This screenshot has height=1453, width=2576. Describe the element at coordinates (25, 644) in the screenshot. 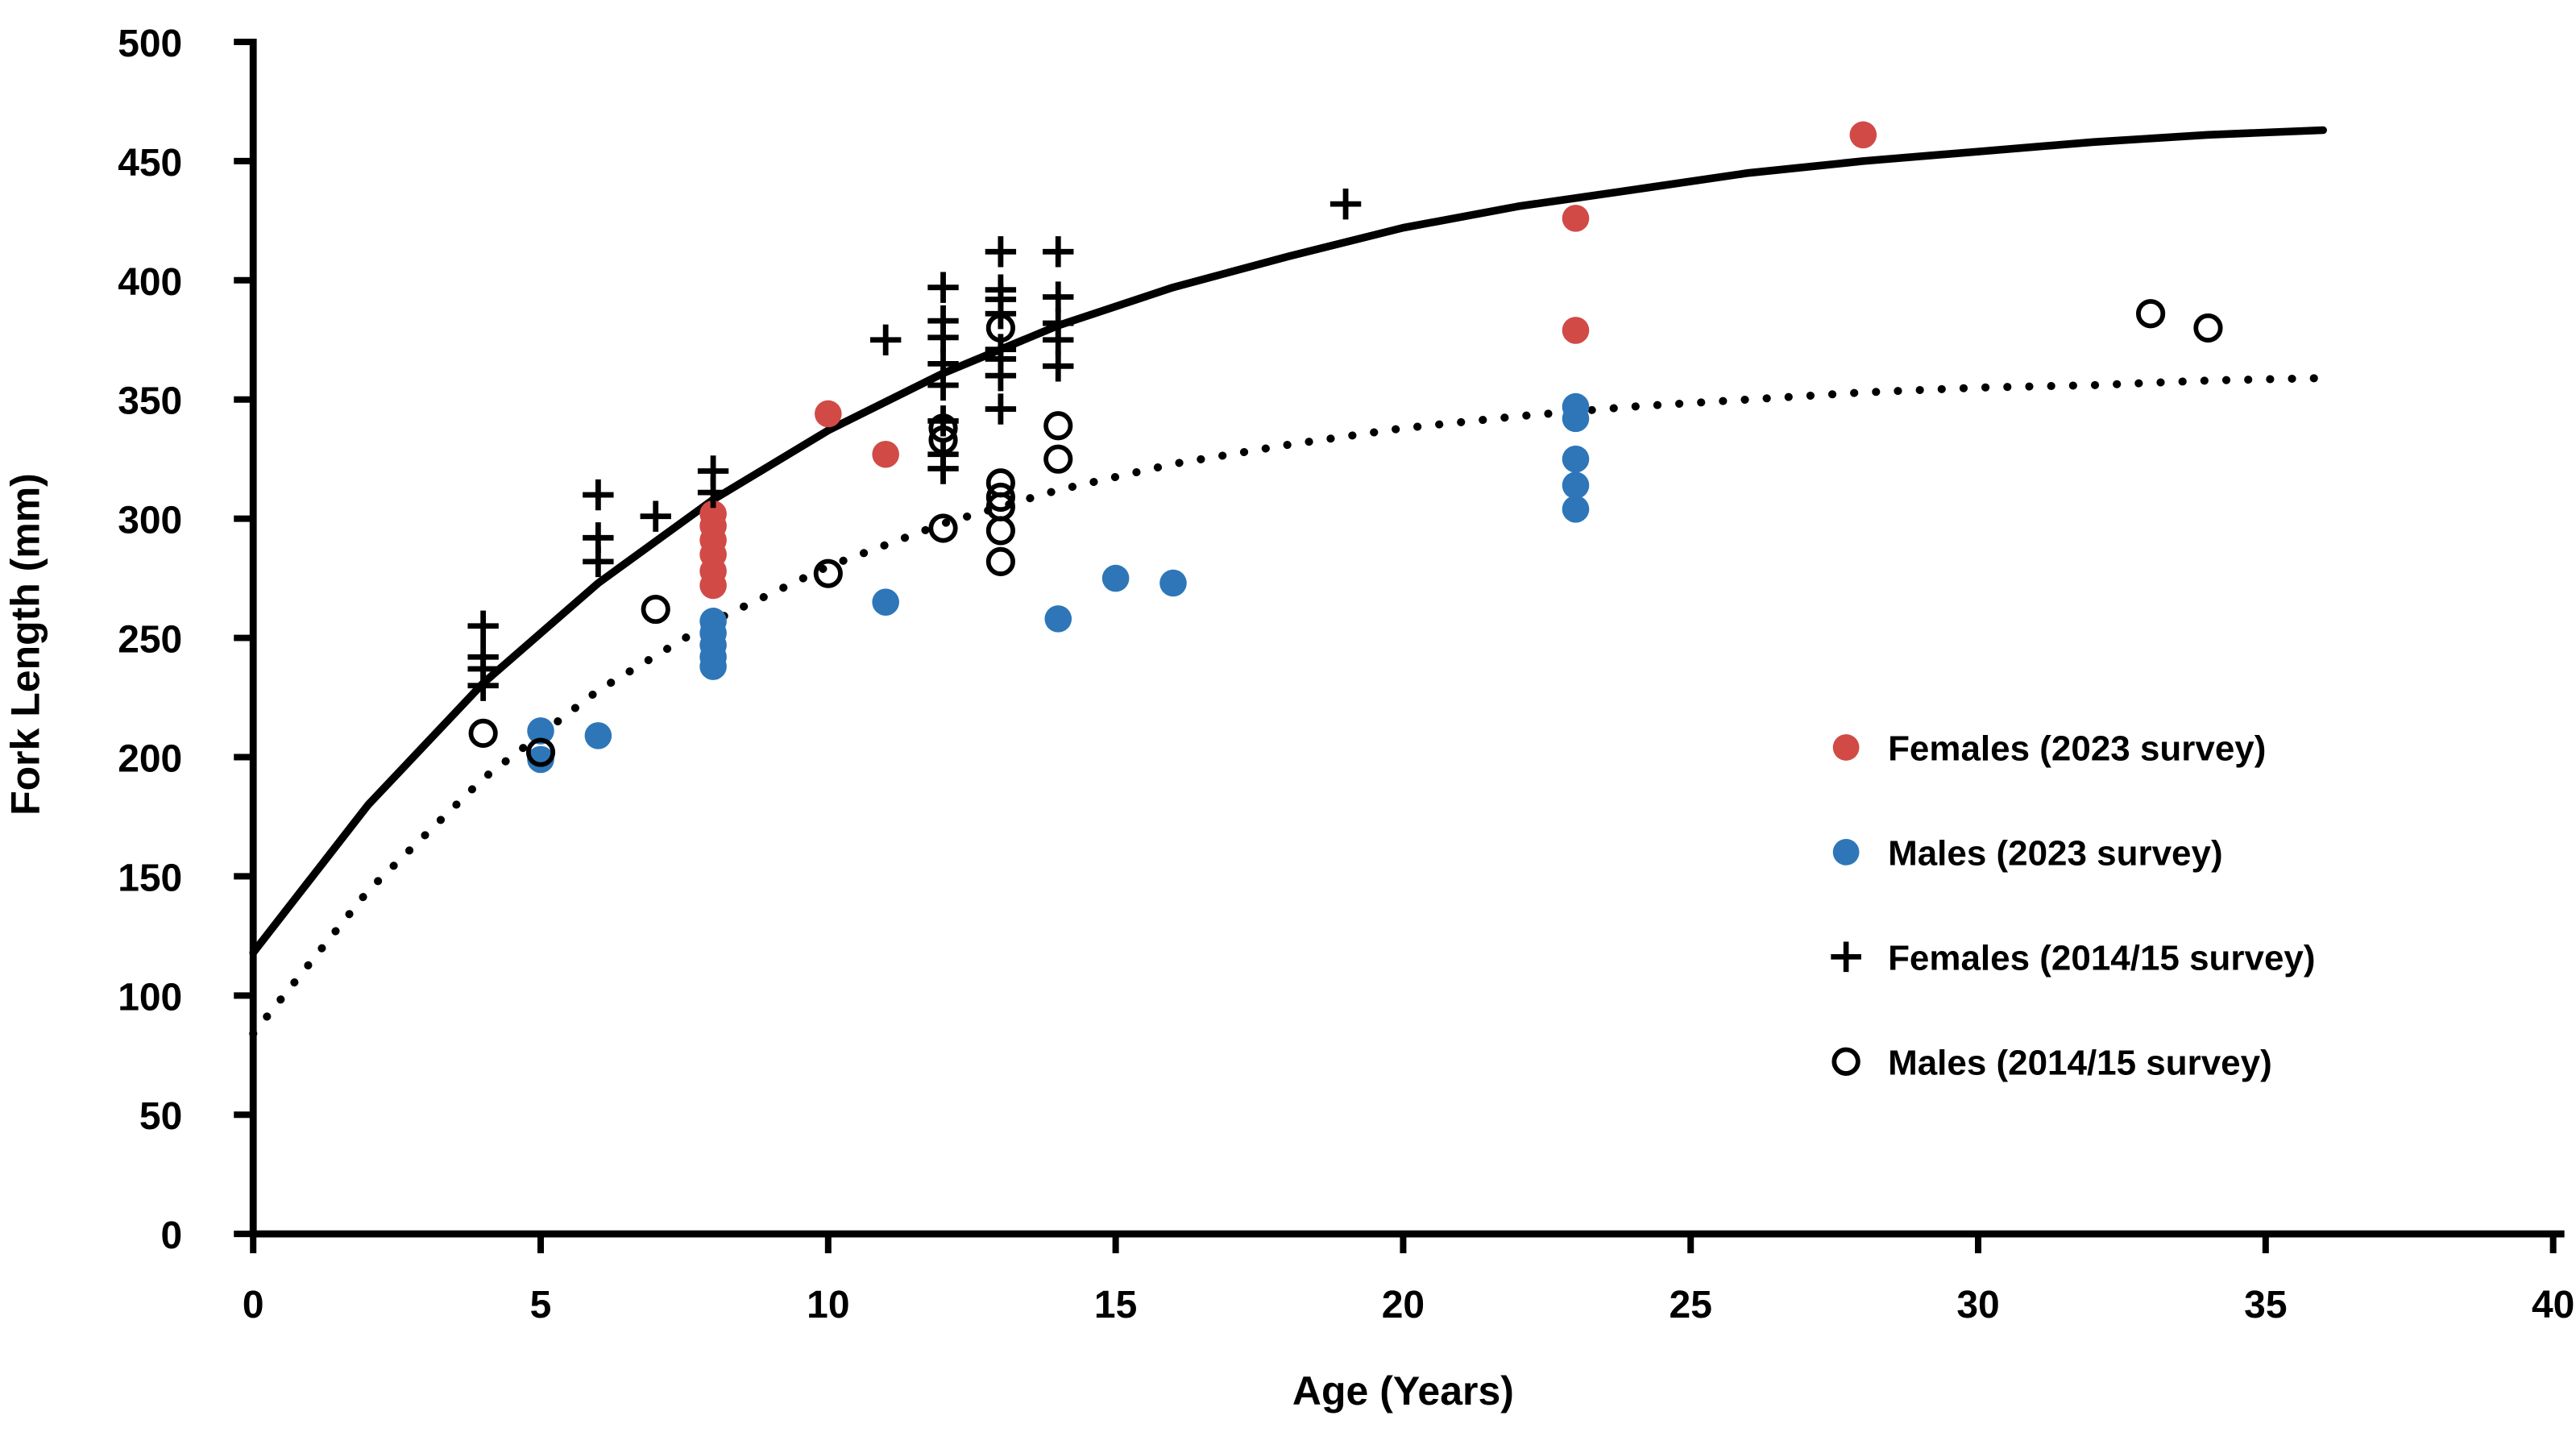

I see `y-axis-title: Fork Length (mm)` at that location.